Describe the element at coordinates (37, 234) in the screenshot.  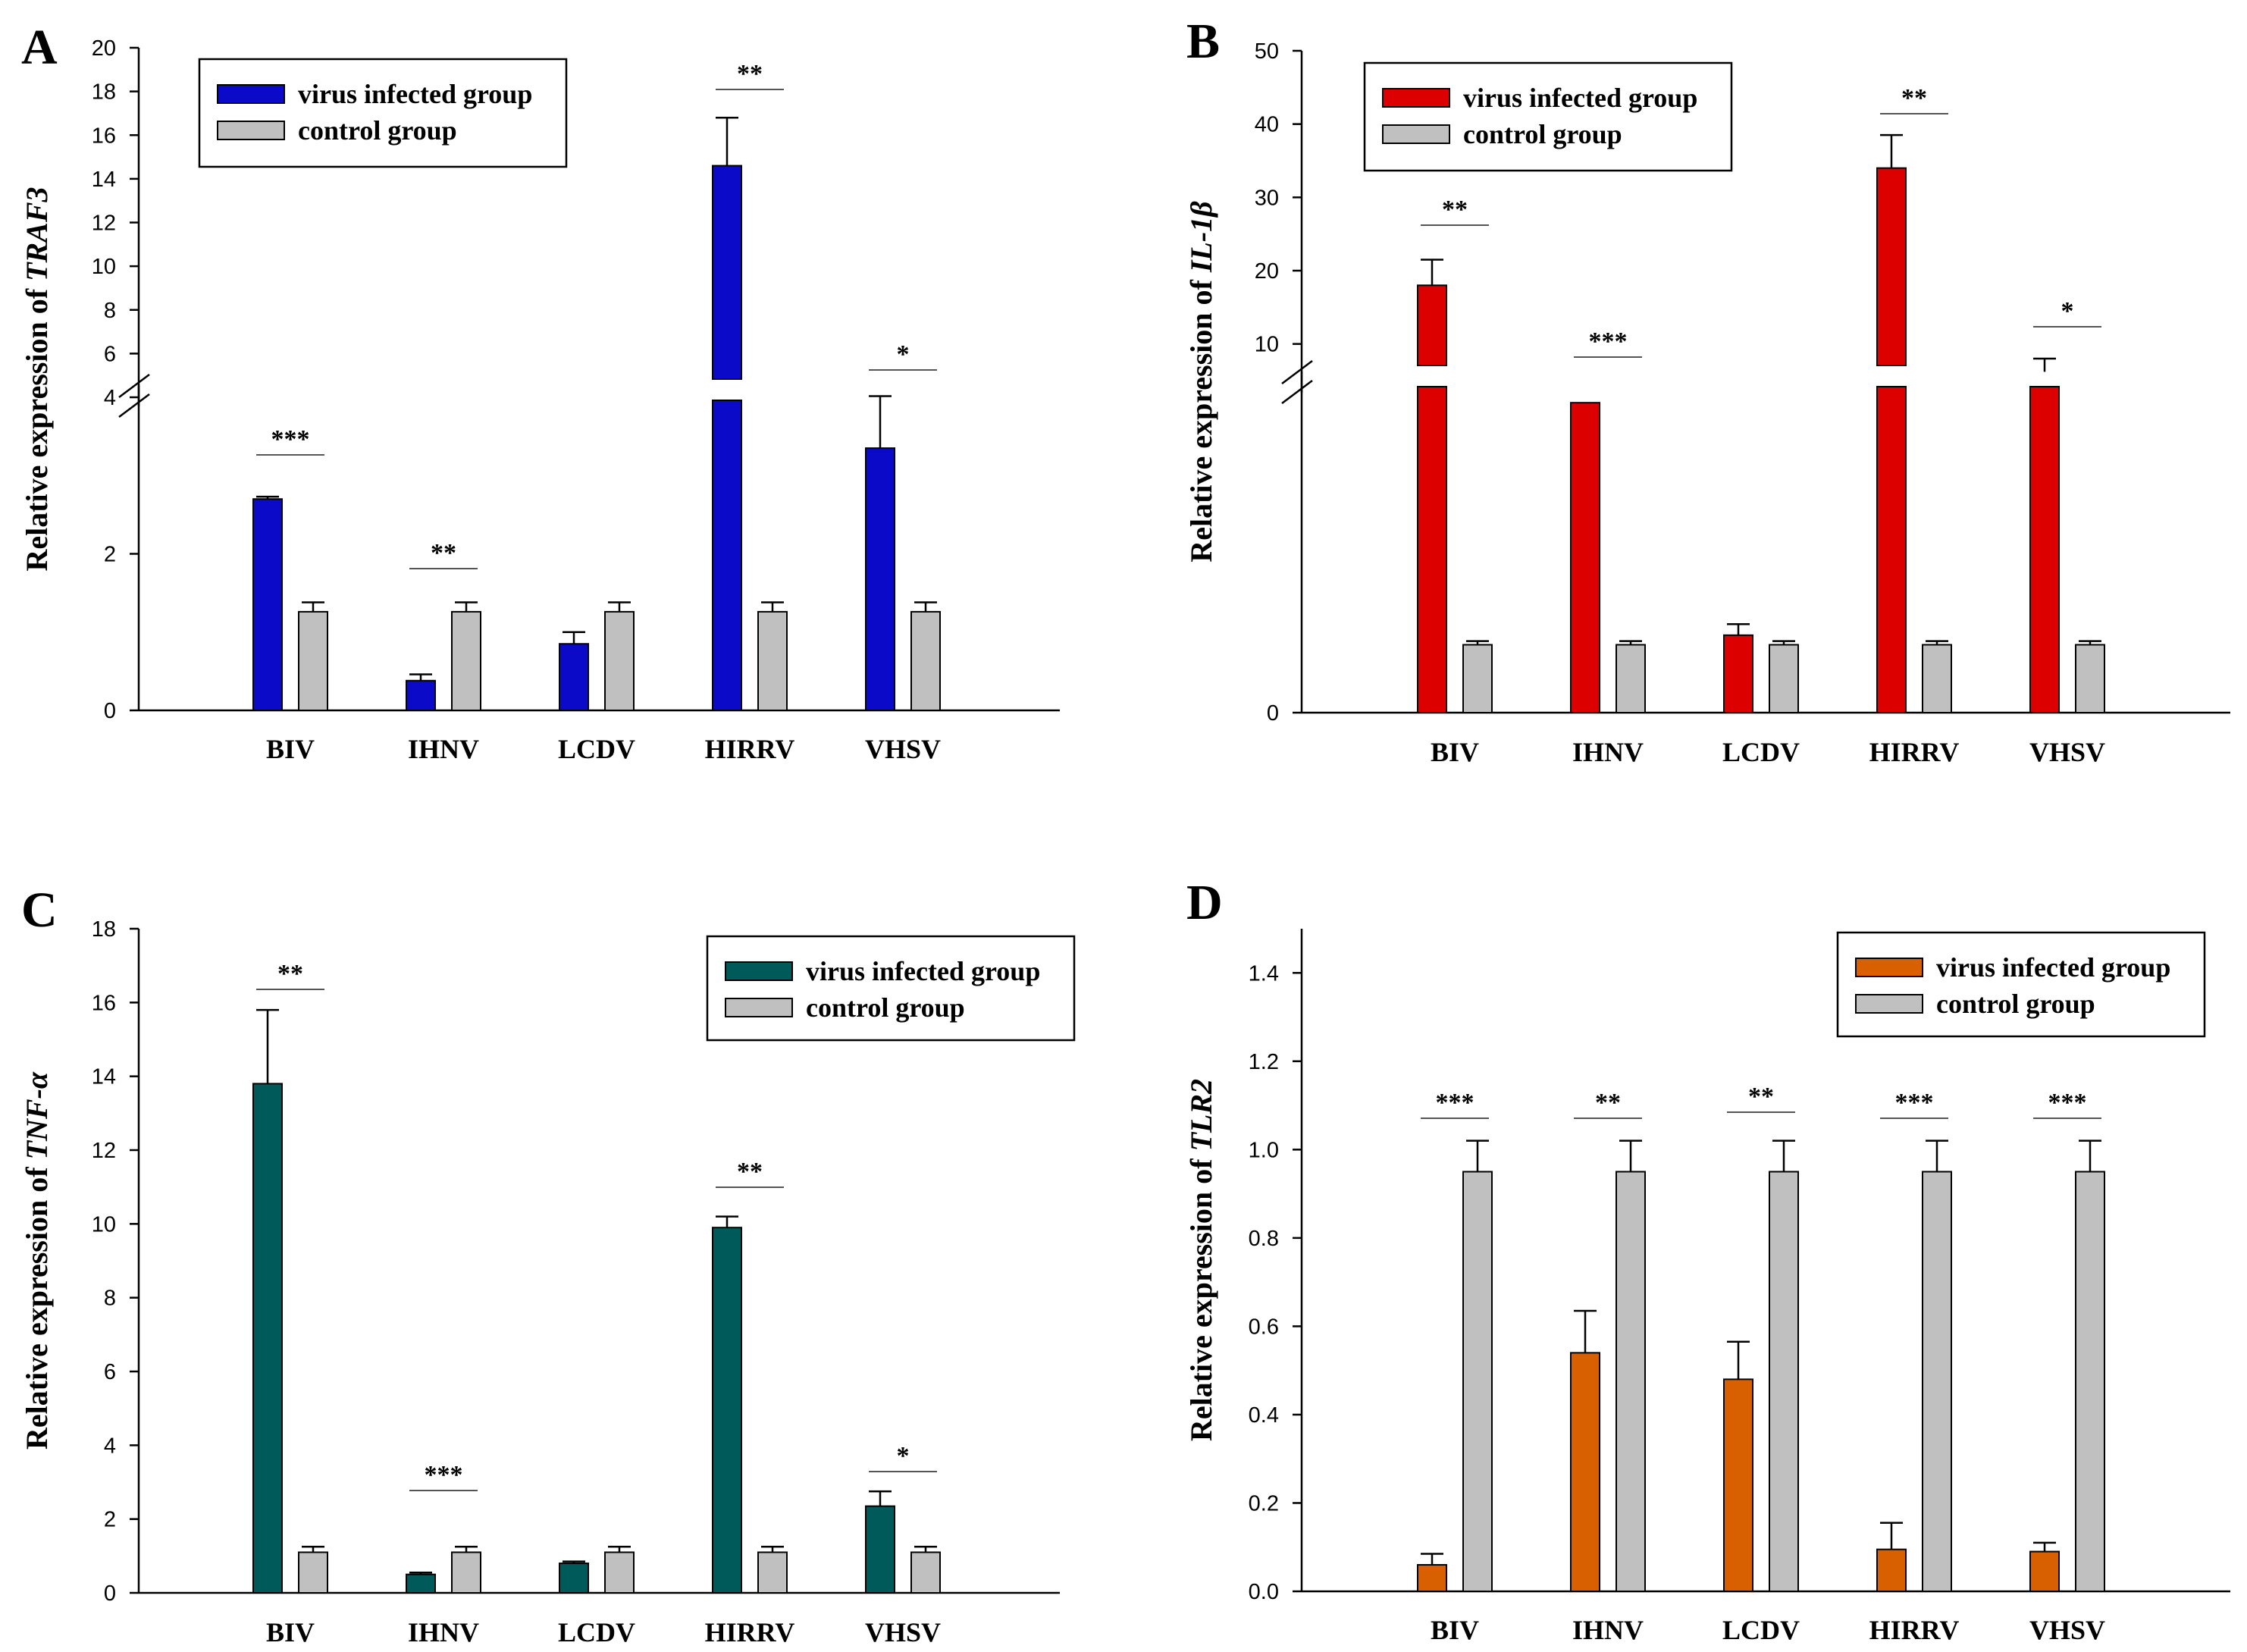
I see `y-axis-label-gene: TRAF3` at that location.